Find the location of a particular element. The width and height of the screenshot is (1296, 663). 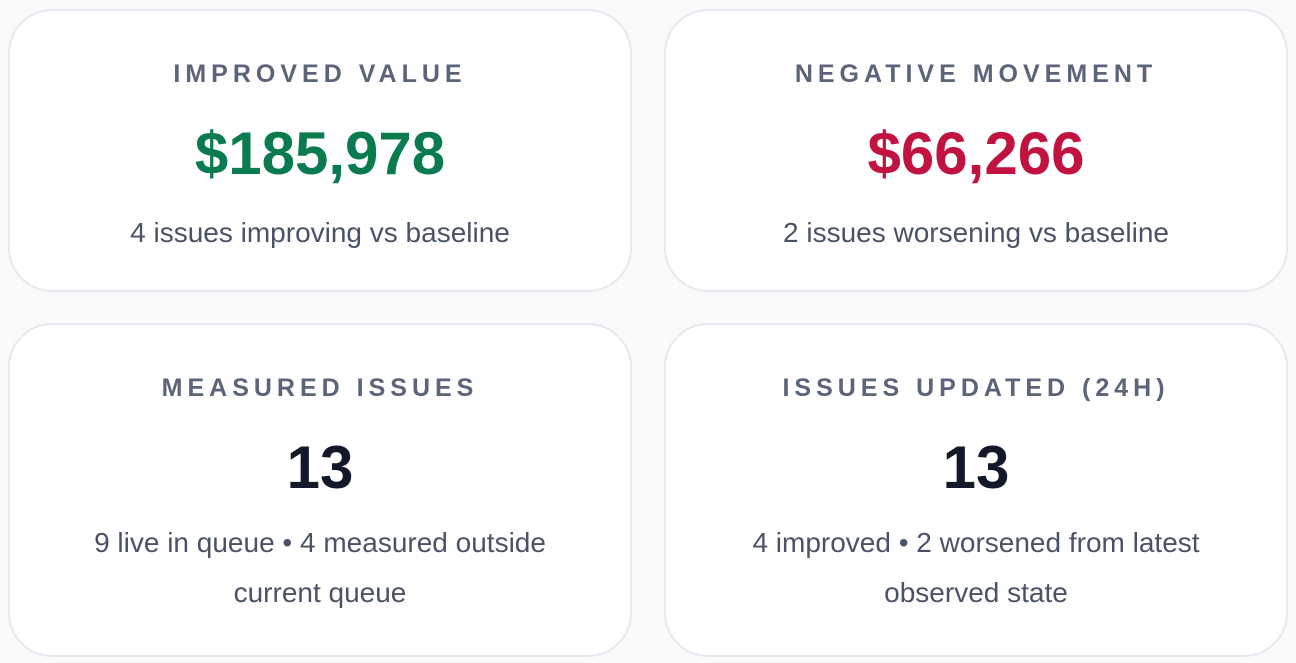

card-label: MEASURED ISSUES is located at coordinates (320, 388).